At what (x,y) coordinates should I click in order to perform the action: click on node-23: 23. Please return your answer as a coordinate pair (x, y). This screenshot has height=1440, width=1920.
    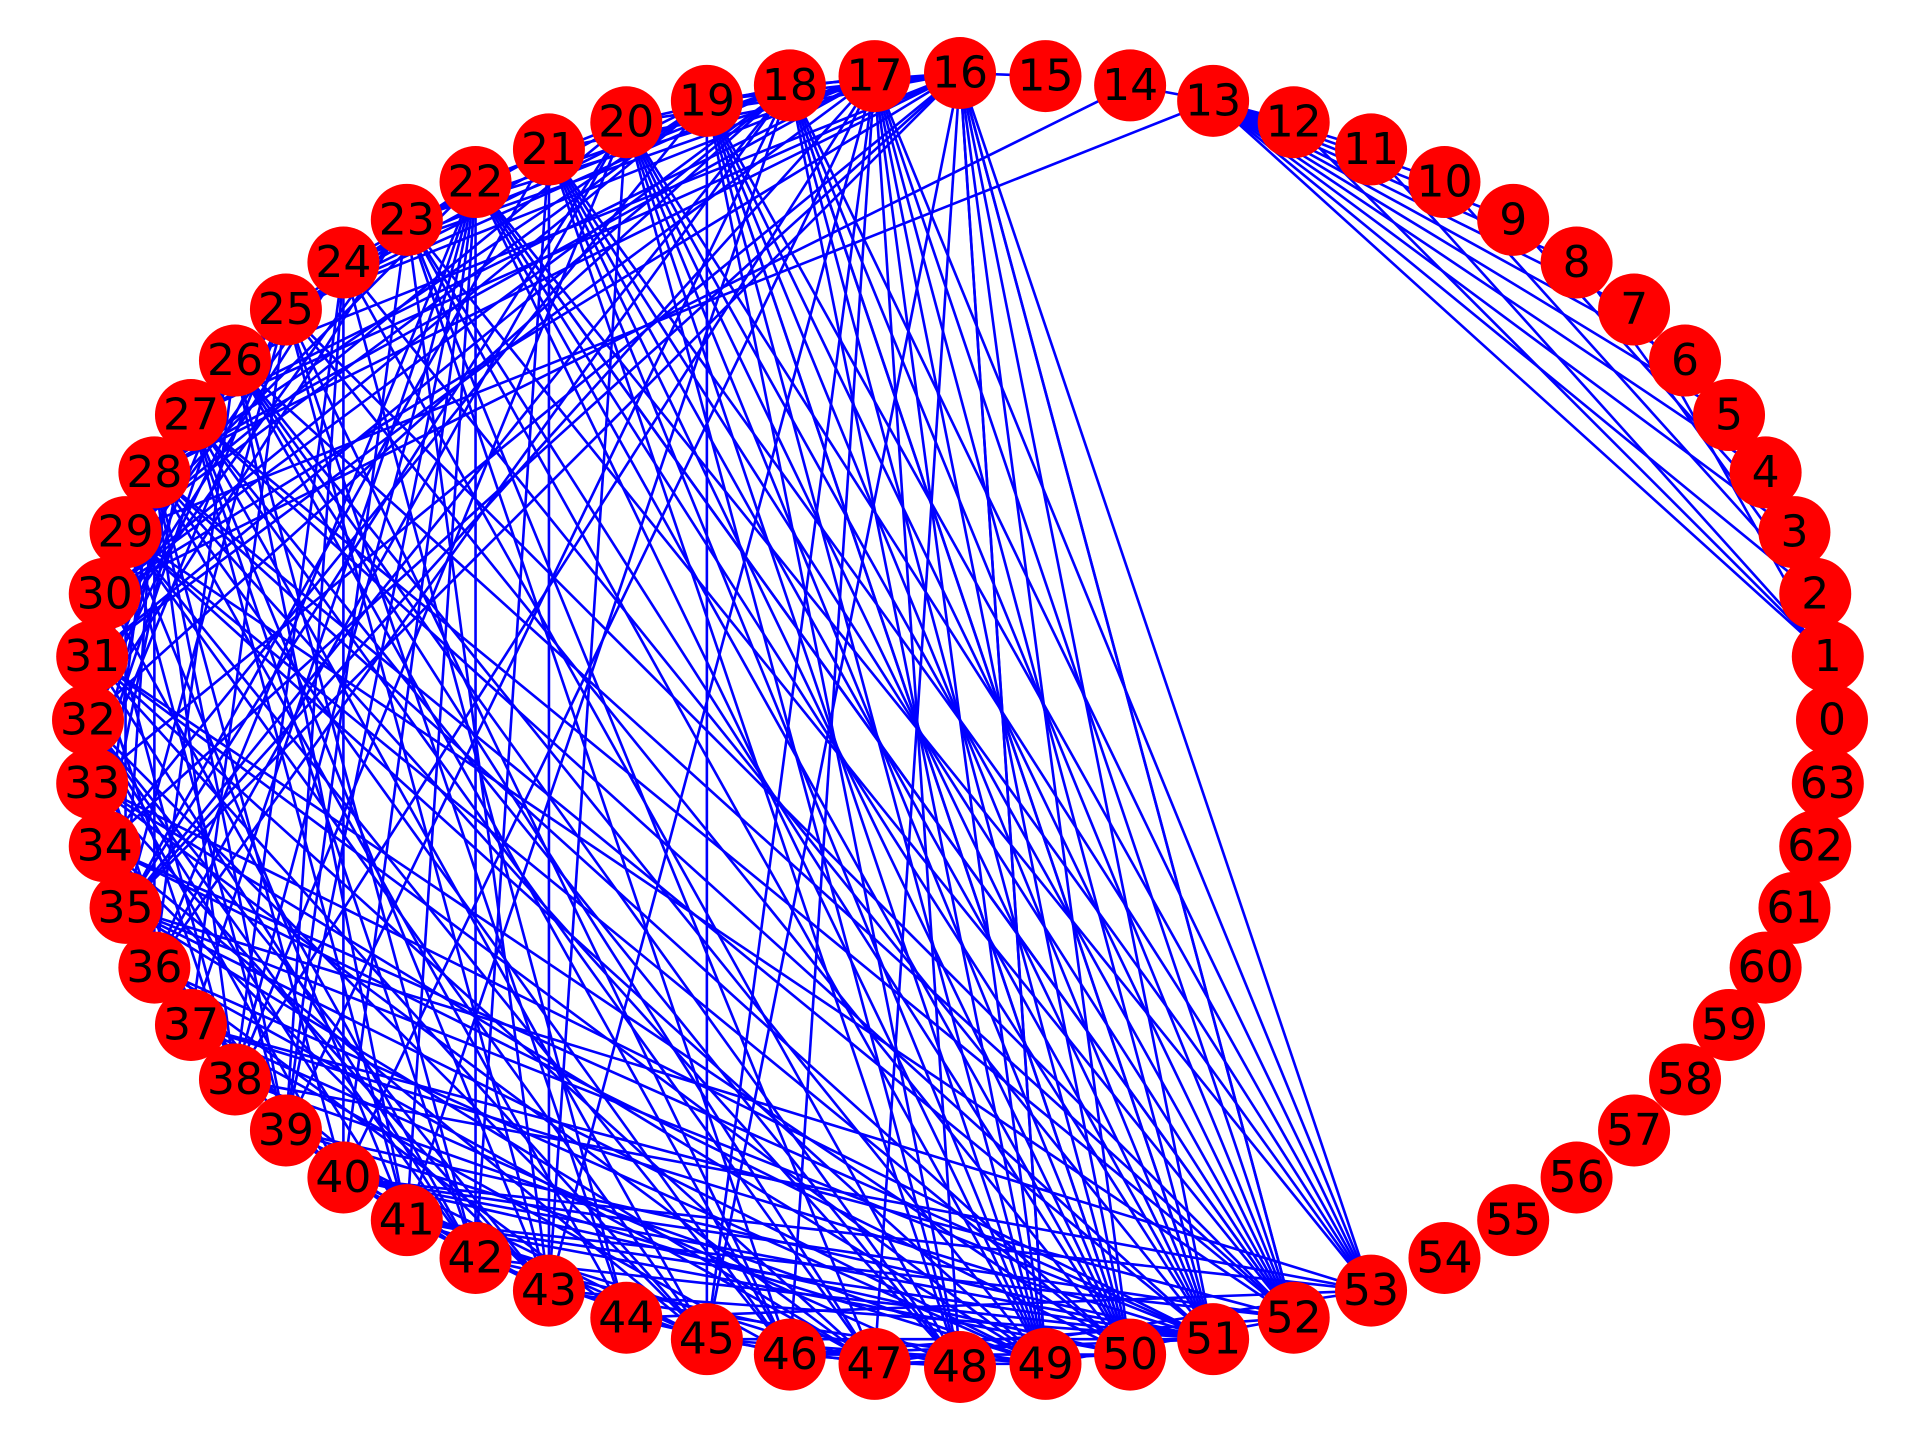
    Looking at the image, I should click on (406, 219).